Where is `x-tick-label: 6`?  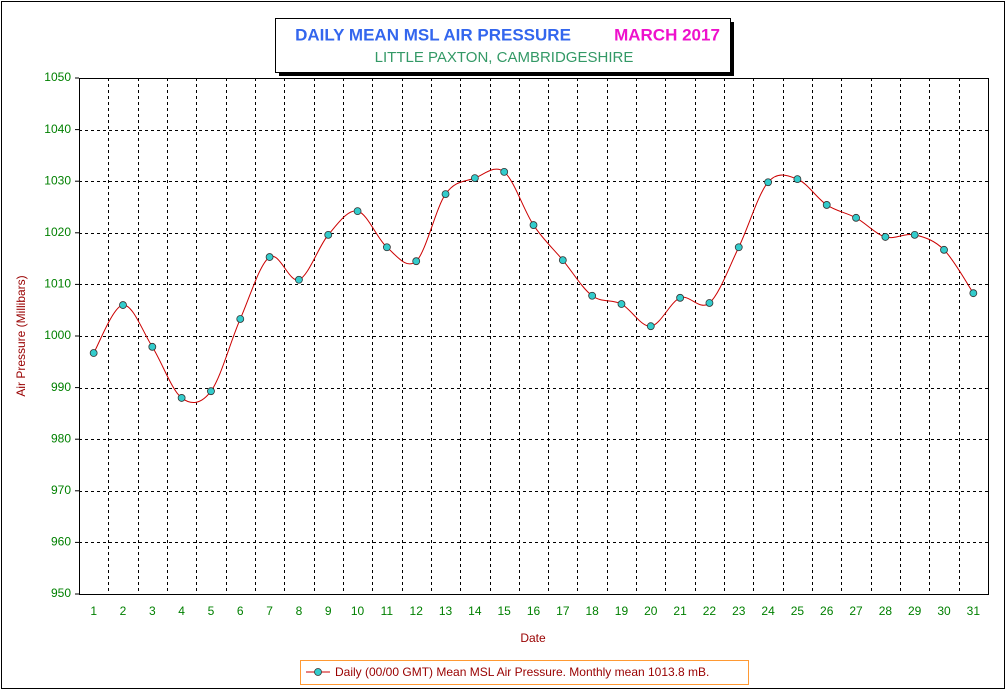
x-tick-label: 6 is located at coordinates (240, 611).